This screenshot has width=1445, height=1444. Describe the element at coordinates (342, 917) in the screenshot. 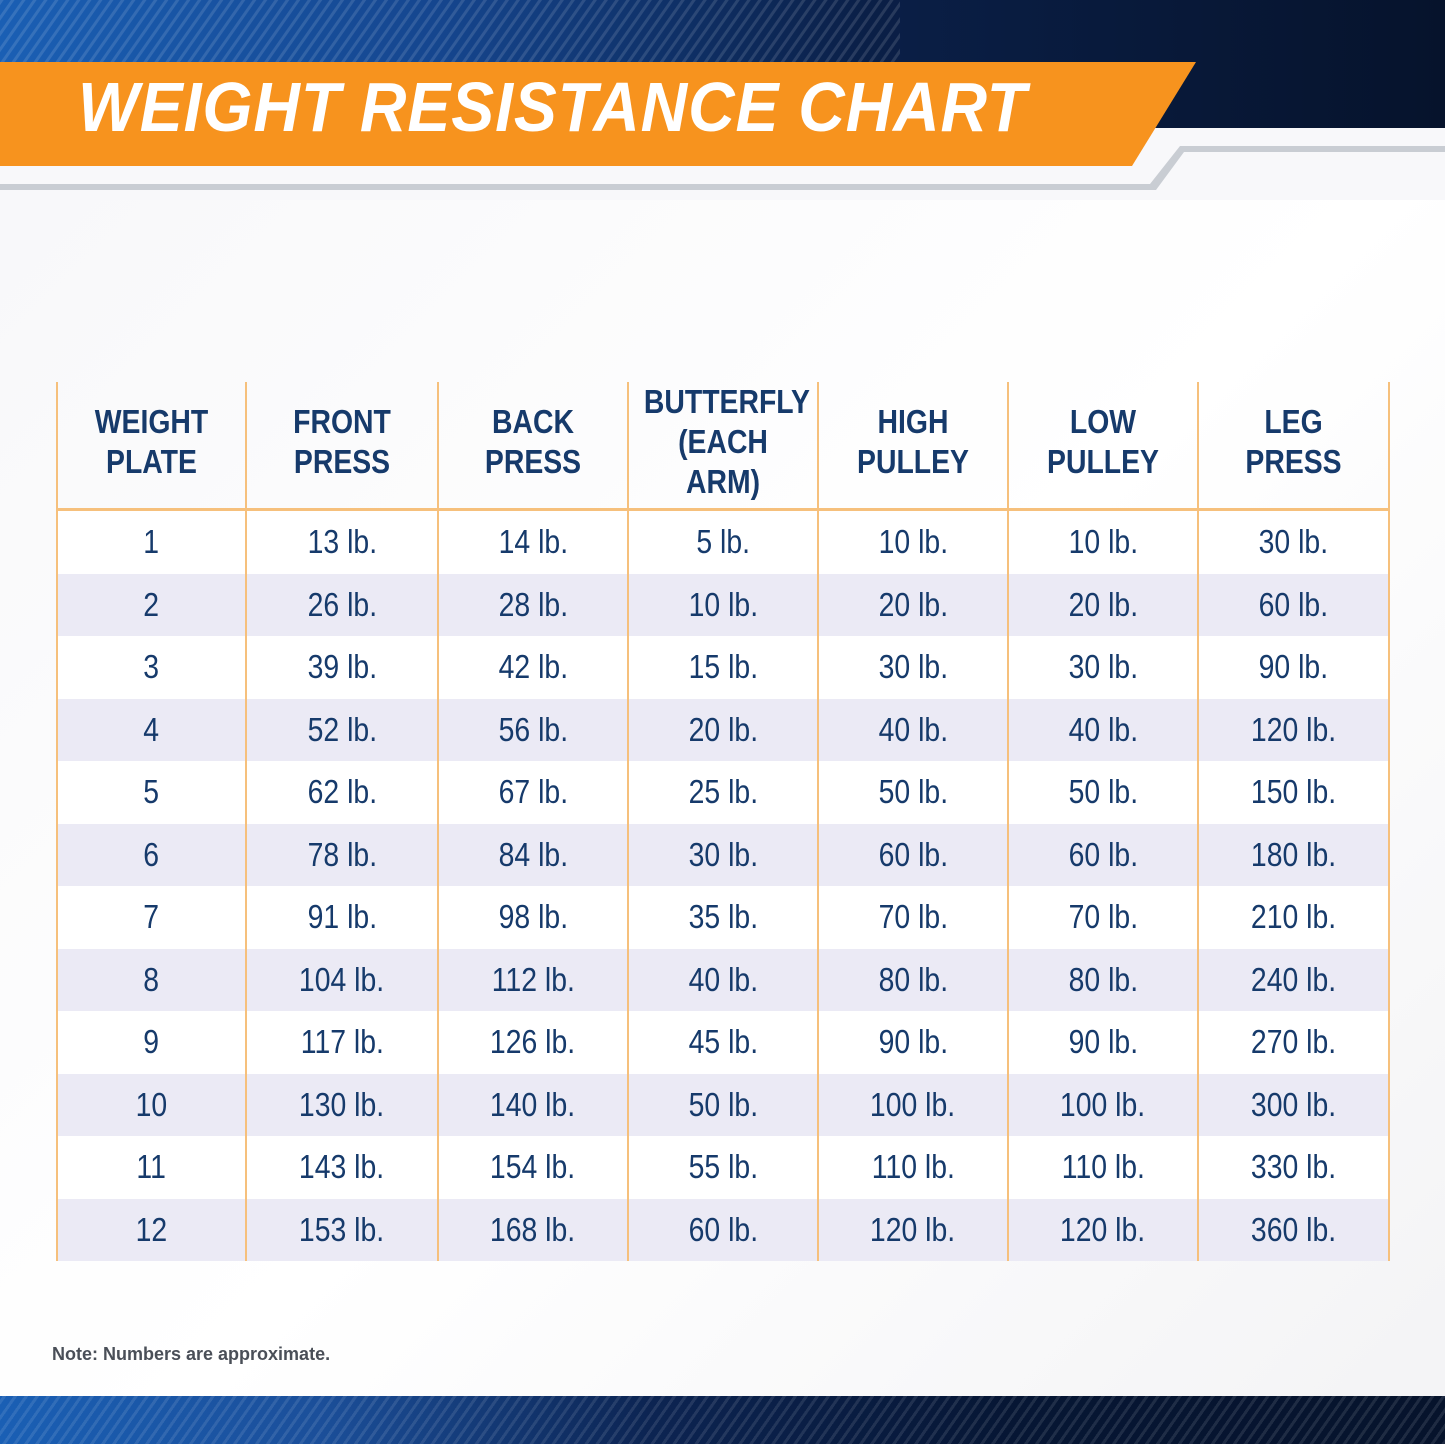

I see `cell-value: 91 lb.` at that location.